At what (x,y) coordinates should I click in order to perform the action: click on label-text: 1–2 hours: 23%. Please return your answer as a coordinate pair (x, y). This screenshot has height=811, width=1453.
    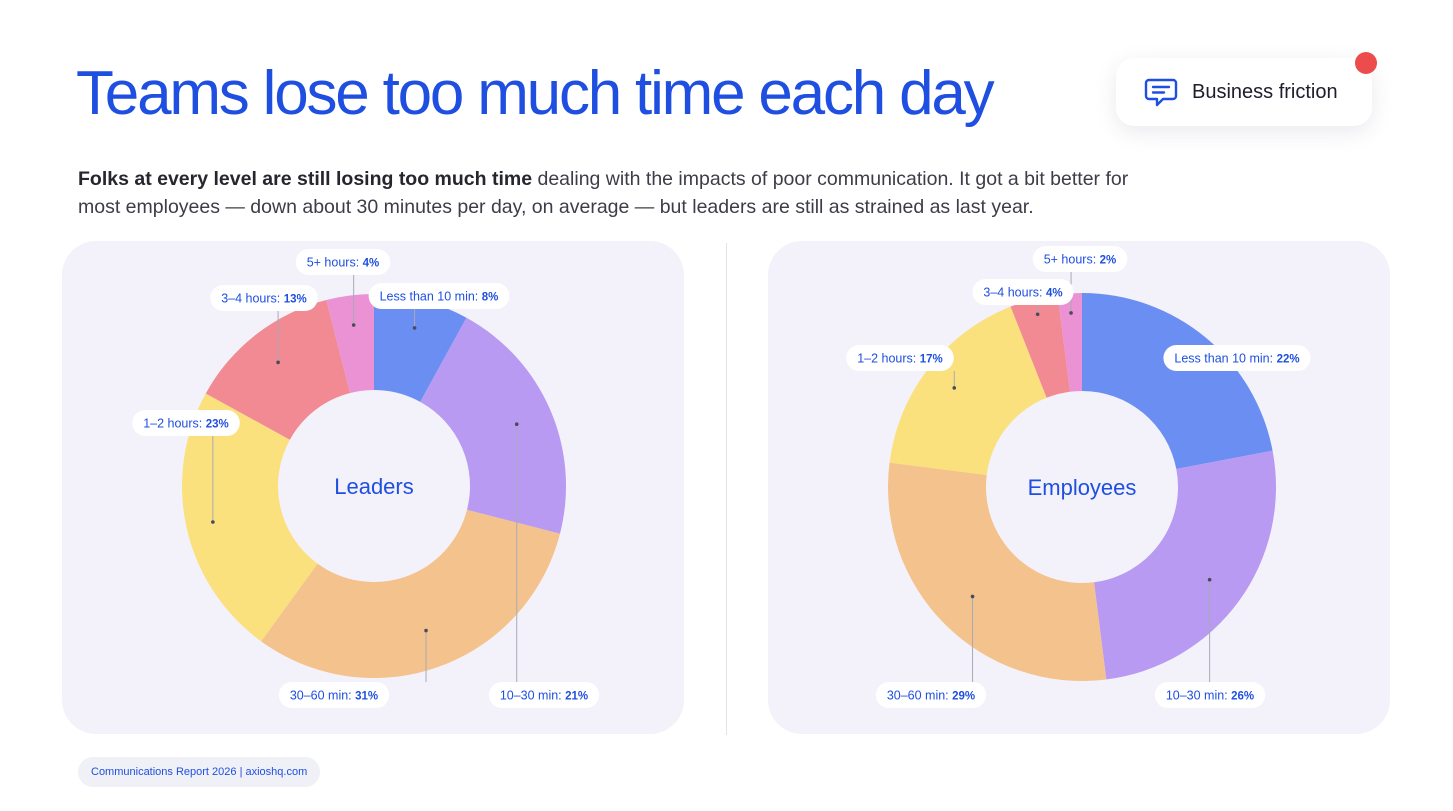
    Looking at the image, I should click on (186, 424).